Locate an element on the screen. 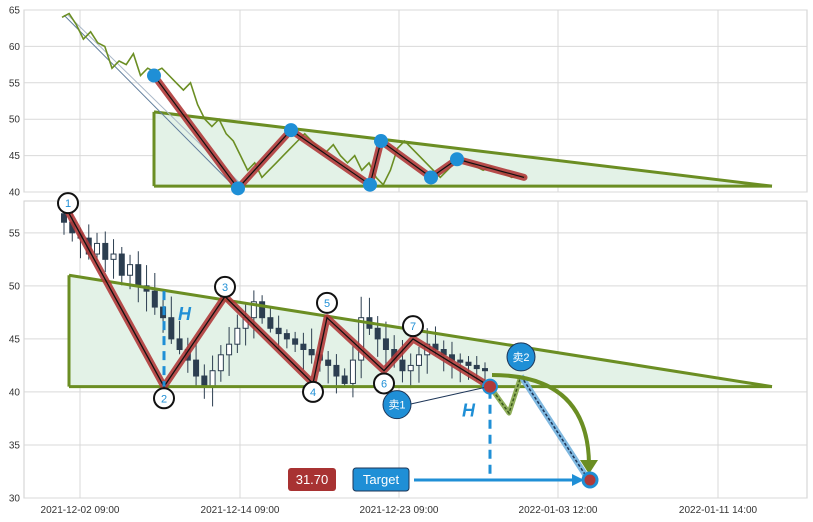 This screenshot has width=813, height=522. pivot-number: 3 is located at coordinates (225, 288).